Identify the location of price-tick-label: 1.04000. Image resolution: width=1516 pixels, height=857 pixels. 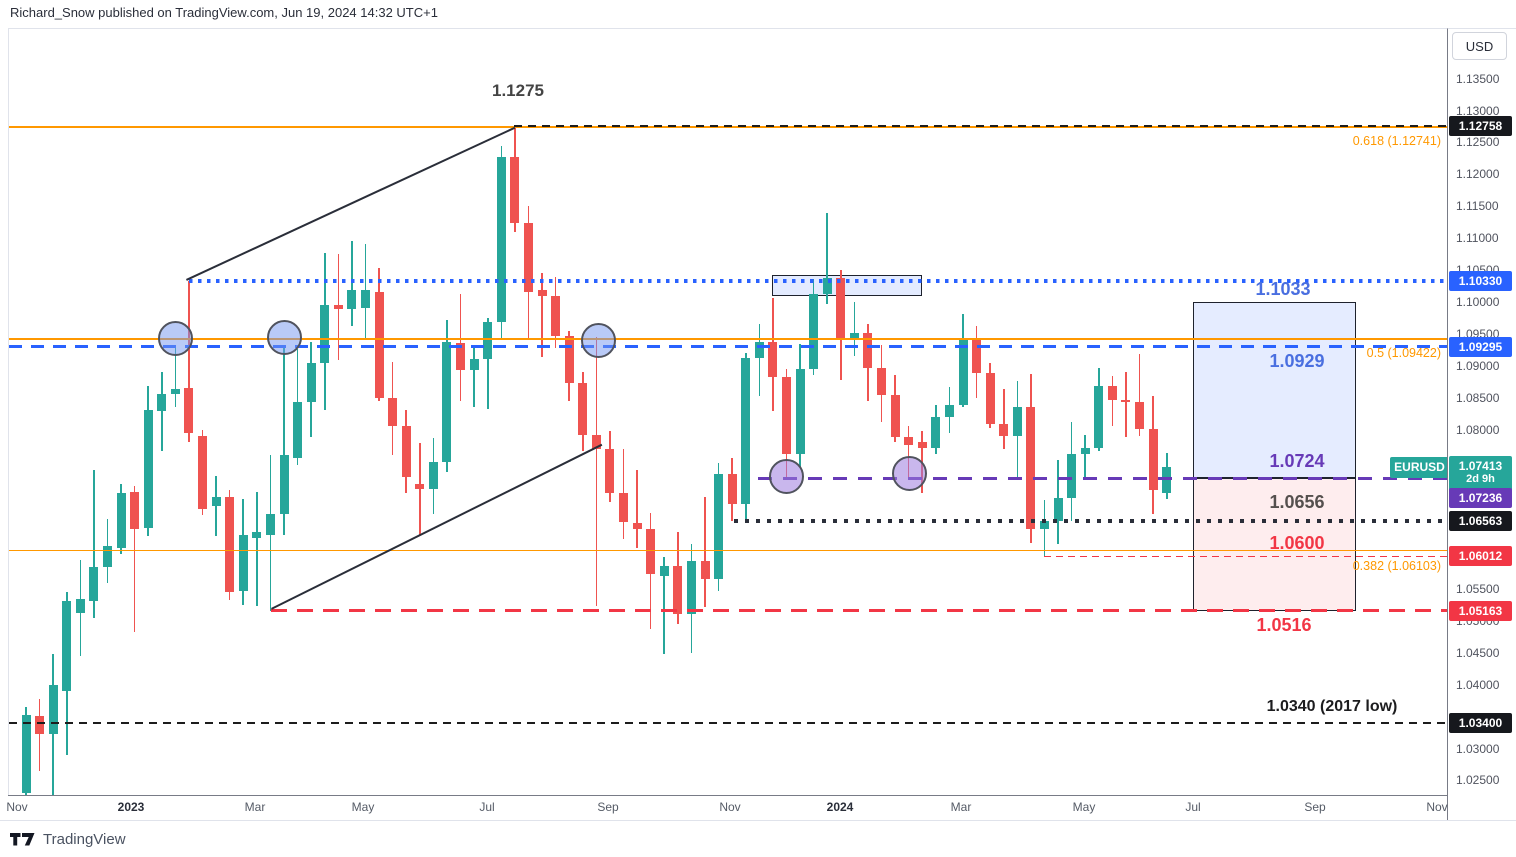
(1478, 684).